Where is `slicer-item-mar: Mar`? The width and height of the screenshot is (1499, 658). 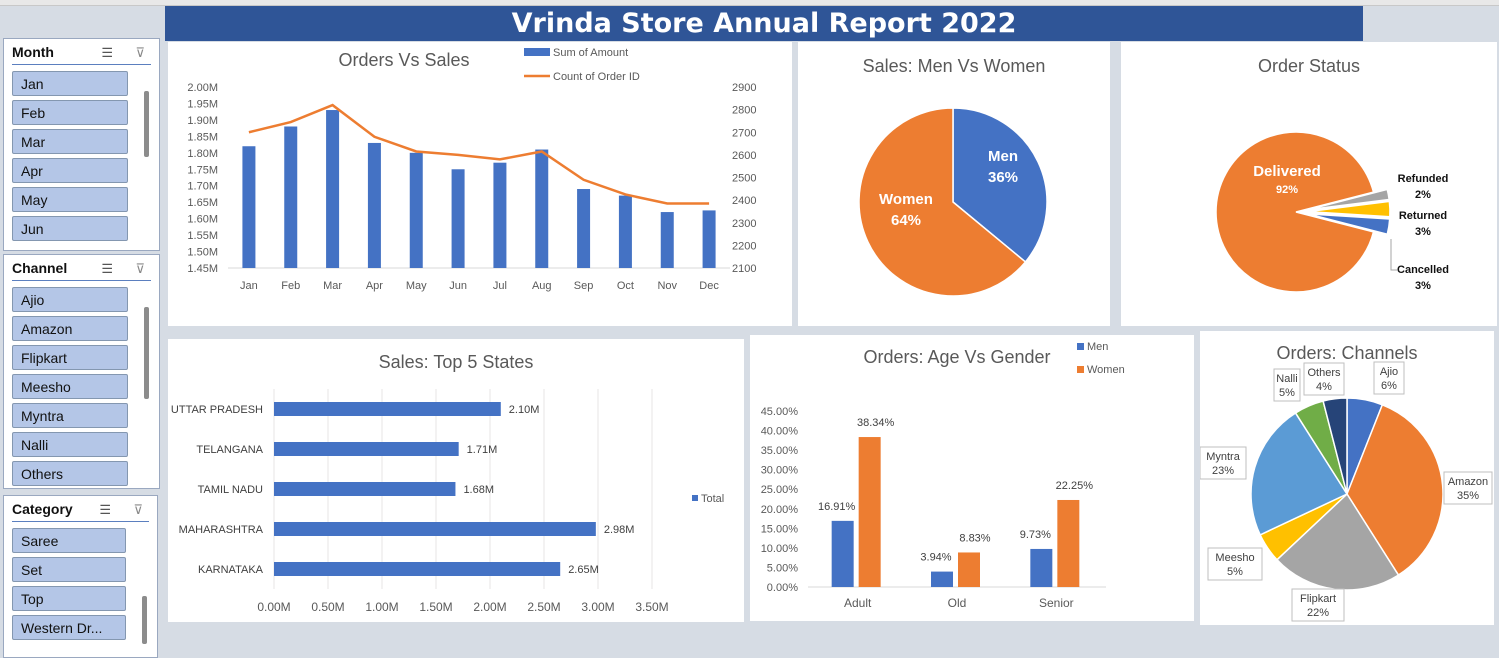
slicer-item-mar: Mar is located at coordinates (70, 141).